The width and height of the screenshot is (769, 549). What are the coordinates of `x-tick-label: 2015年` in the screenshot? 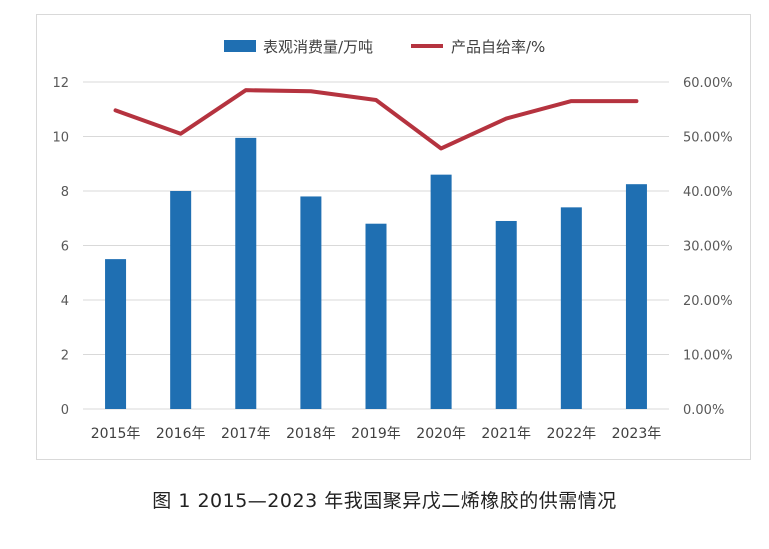 It's located at (116, 434).